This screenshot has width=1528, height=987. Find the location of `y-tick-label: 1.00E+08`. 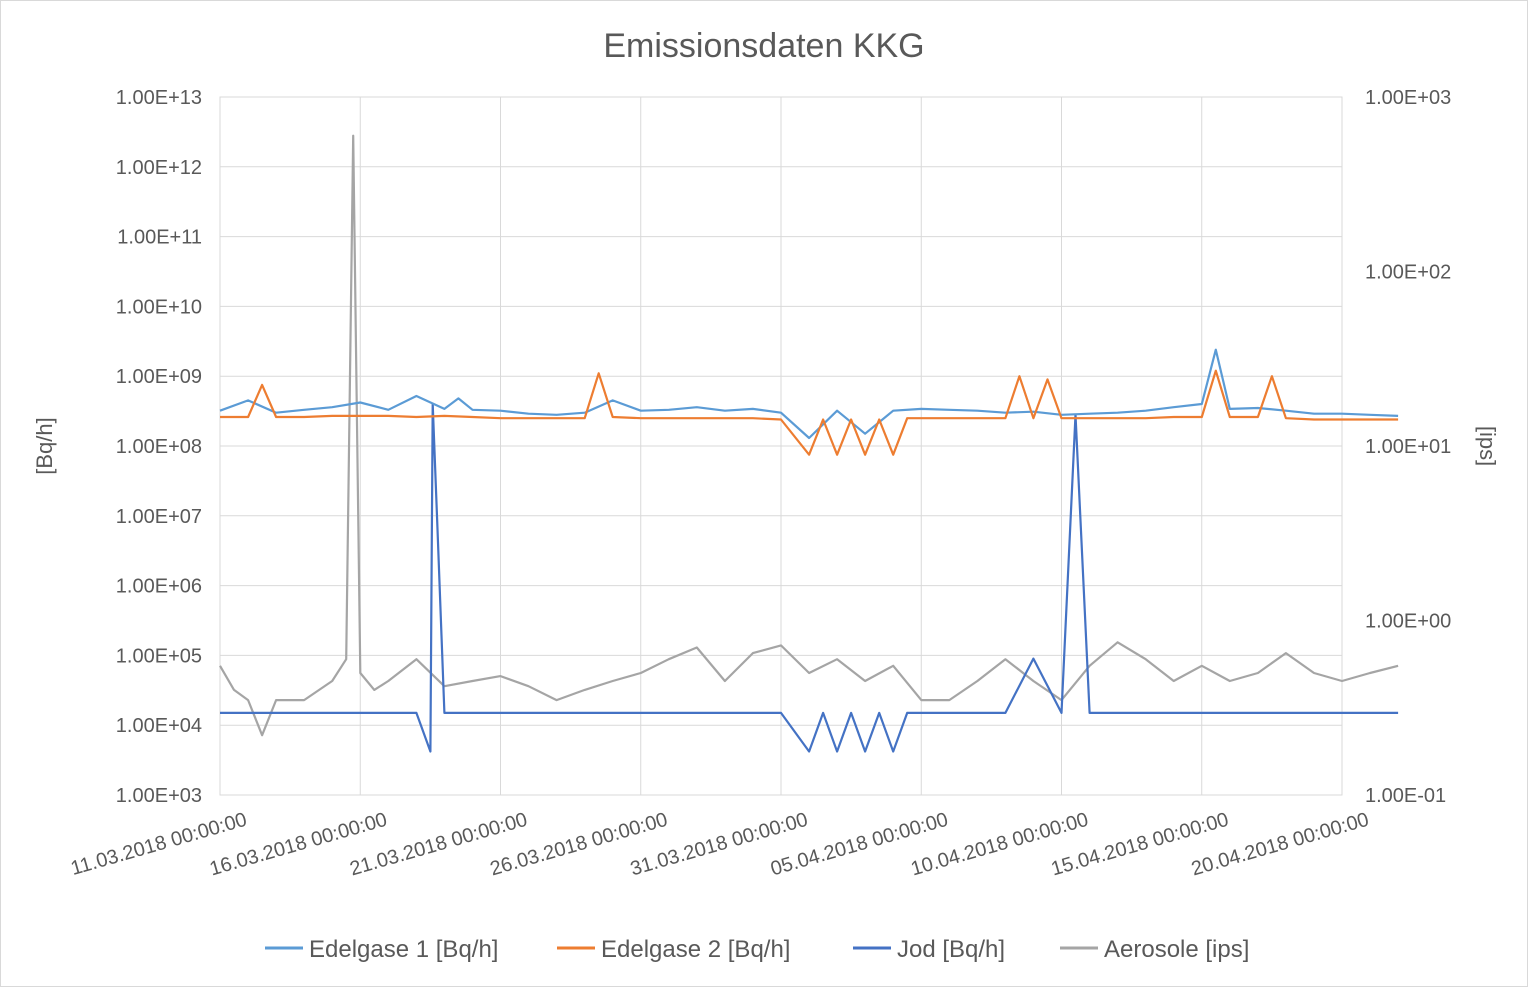

y-tick-label: 1.00E+08 is located at coordinates (159, 447).